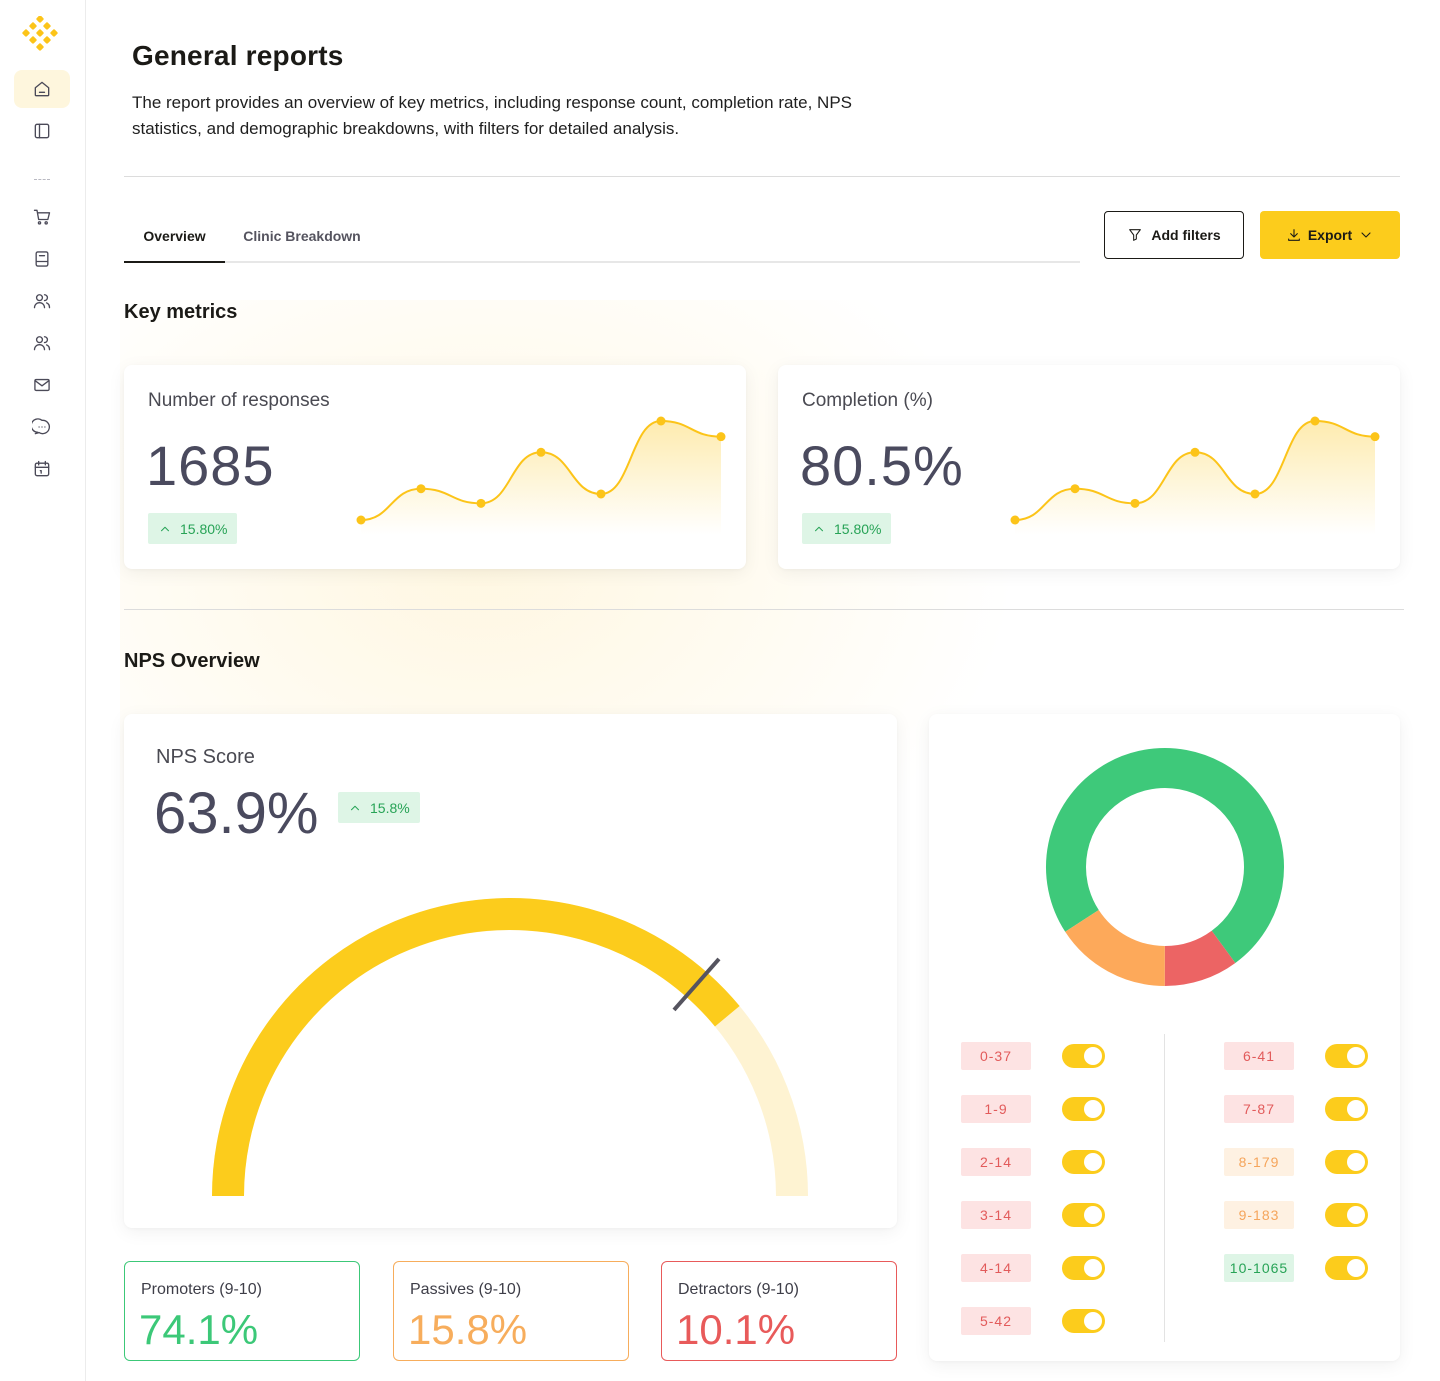 This screenshot has height=1381, width=1440. Describe the element at coordinates (1165, 855) in the screenshot. I see `donut-slice-promoters` at that location.